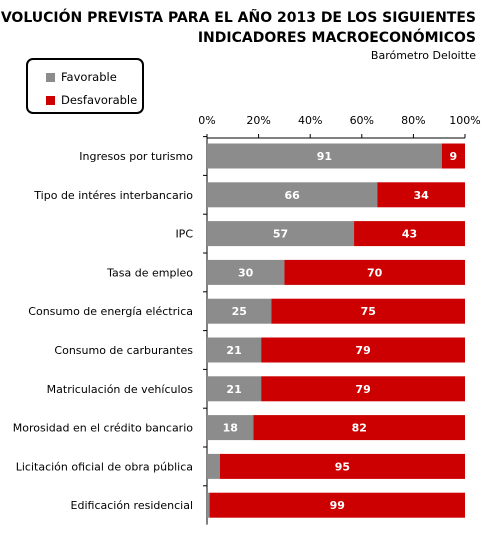 The image size is (490, 549). Describe the element at coordinates (103, 428) in the screenshot. I see `category-label: Morosidad en el crédito bancario` at that location.